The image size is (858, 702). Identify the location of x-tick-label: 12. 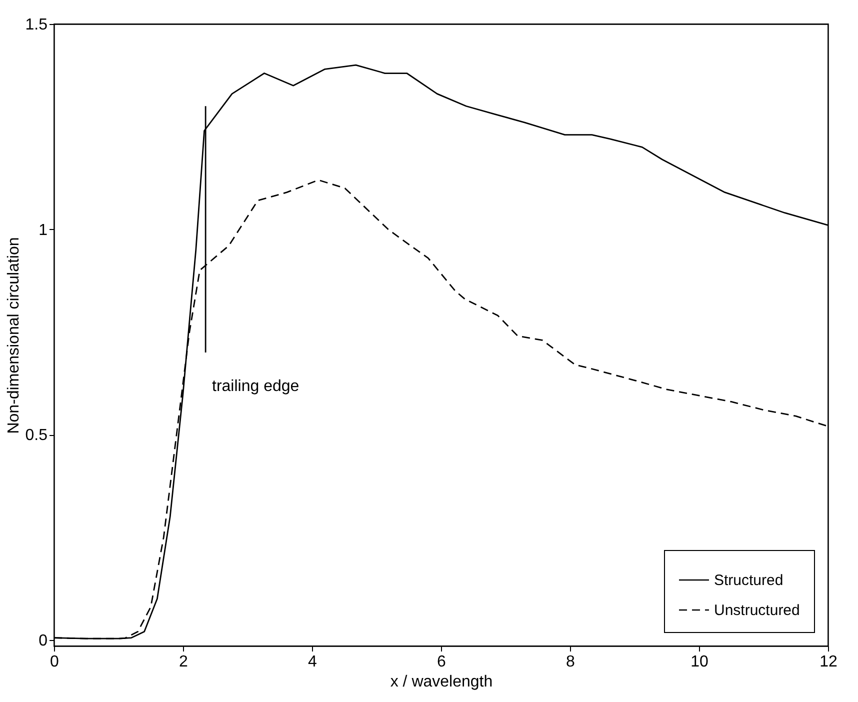
(829, 662).